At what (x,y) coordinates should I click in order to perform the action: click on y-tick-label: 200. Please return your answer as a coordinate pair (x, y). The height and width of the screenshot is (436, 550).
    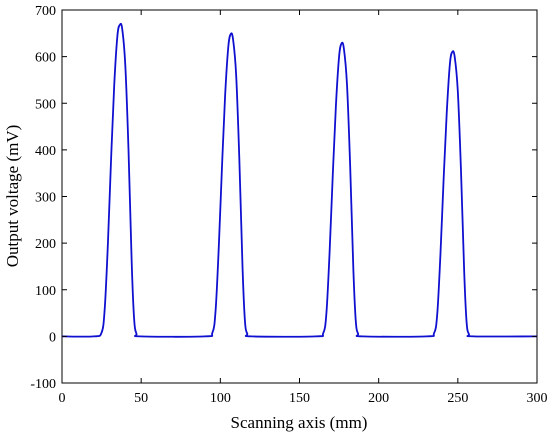
    Looking at the image, I should click on (45, 244).